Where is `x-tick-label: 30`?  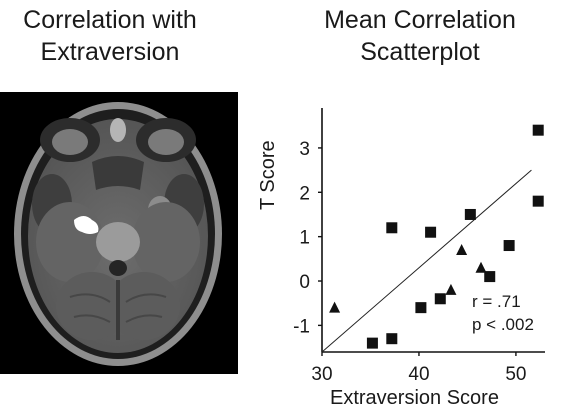
x-tick-label: 30 is located at coordinates (321, 374).